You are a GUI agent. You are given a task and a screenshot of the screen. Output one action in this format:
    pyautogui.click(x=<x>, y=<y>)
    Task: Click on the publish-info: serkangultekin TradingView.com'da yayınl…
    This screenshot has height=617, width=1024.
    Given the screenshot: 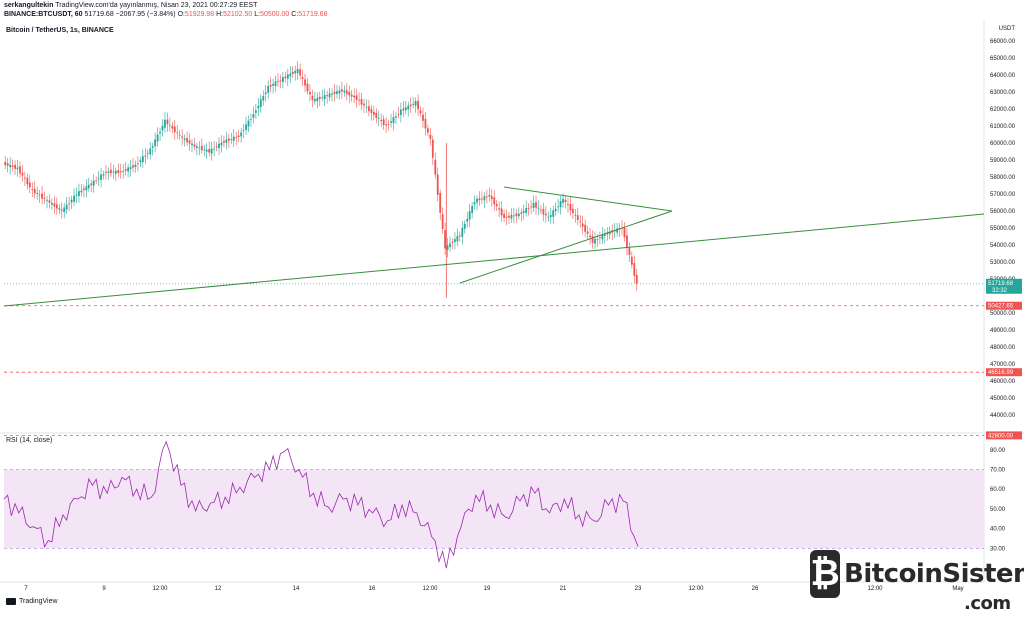 What is the action you would take?
    pyautogui.click(x=130, y=5)
    